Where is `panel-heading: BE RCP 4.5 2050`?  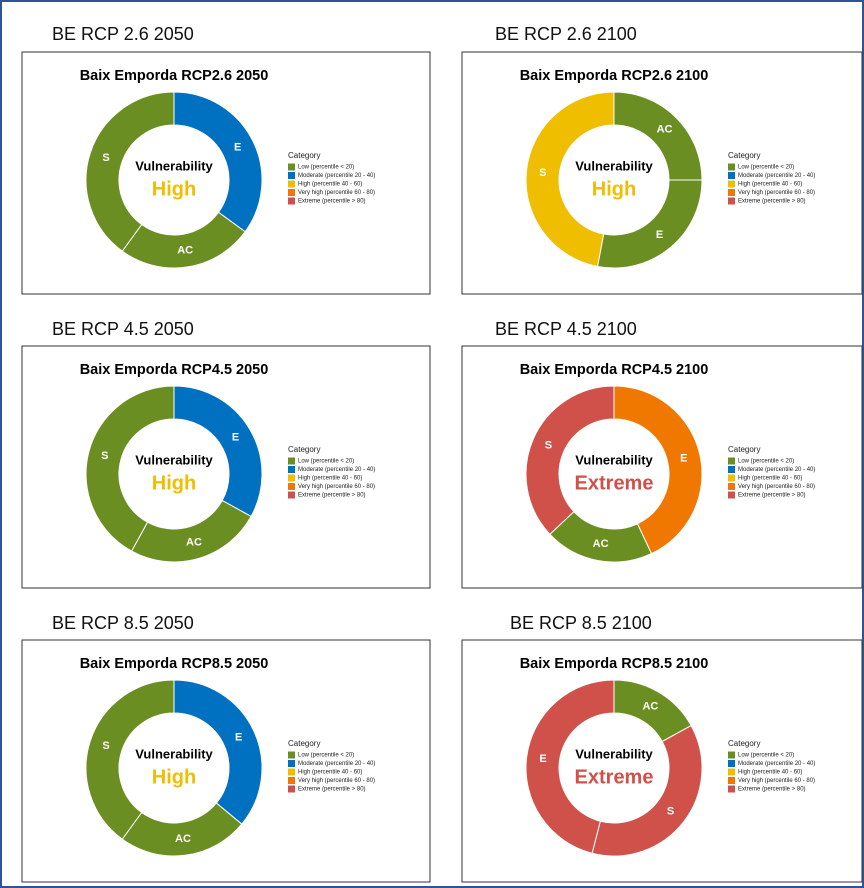
panel-heading: BE RCP 4.5 2050 is located at coordinates (123, 329).